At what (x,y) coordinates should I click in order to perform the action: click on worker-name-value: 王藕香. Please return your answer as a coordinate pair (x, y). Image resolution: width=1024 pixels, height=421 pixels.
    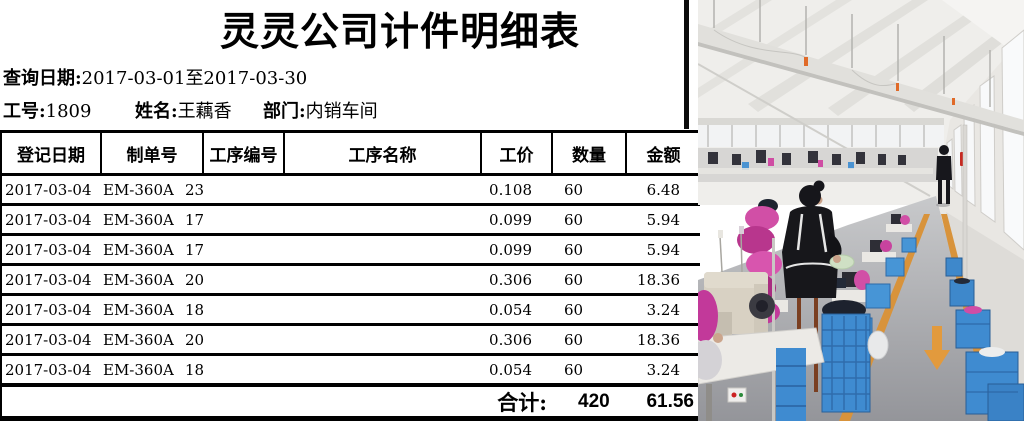
    Looking at the image, I should click on (204, 111).